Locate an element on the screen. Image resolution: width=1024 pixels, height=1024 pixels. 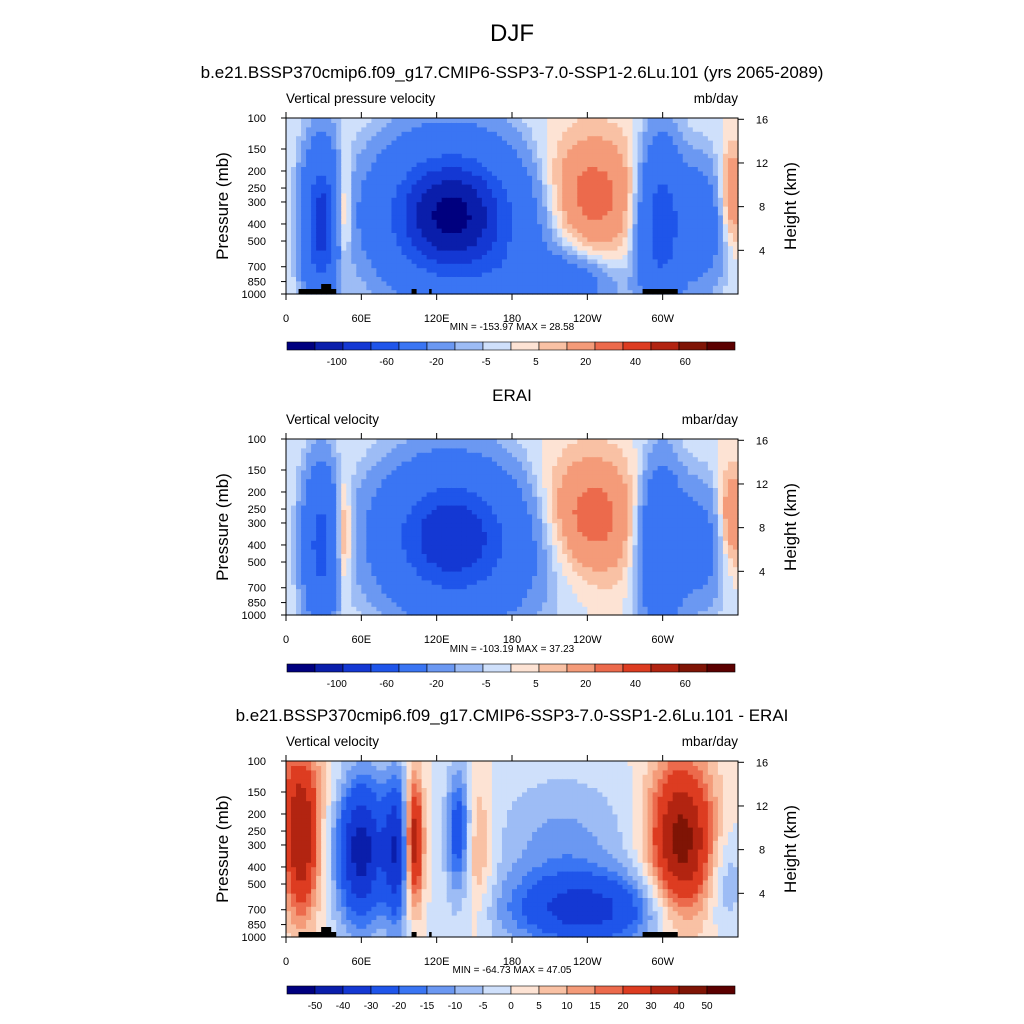
y2-tick-label: 4 is located at coordinates (762, 251).